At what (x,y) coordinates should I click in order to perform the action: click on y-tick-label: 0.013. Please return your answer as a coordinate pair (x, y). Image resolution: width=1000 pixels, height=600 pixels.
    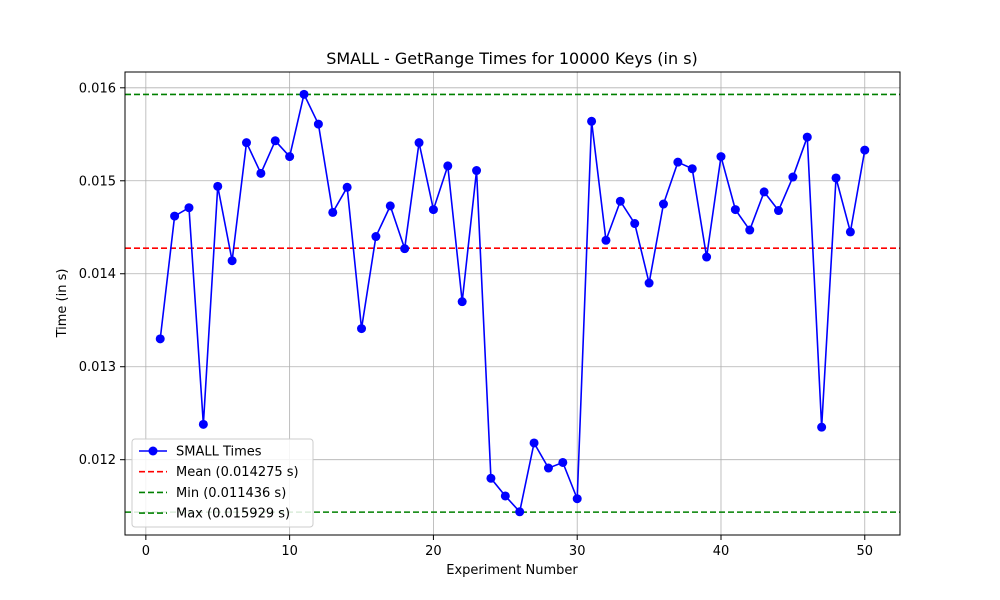
    Looking at the image, I should click on (97, 367).